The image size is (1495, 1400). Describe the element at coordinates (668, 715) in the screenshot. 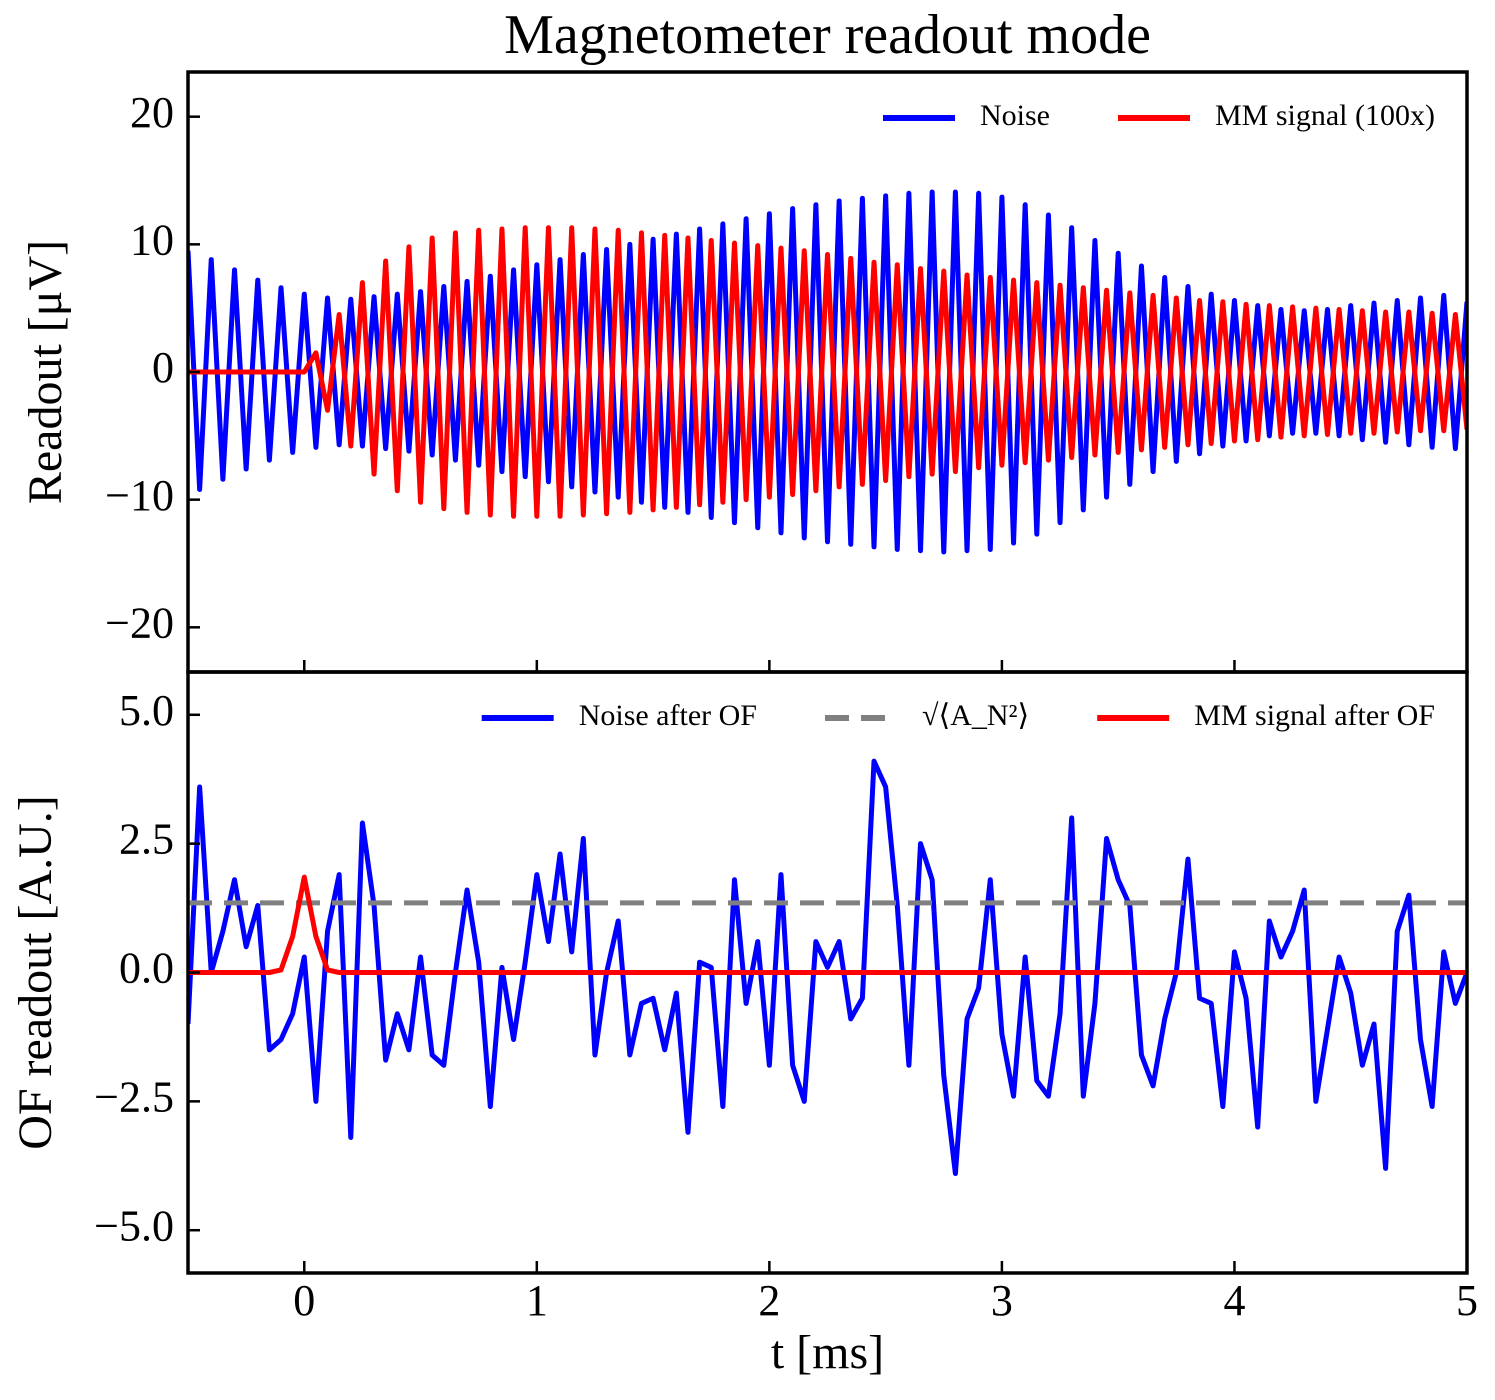

I see `legend-label: Noise after OF` at that location.